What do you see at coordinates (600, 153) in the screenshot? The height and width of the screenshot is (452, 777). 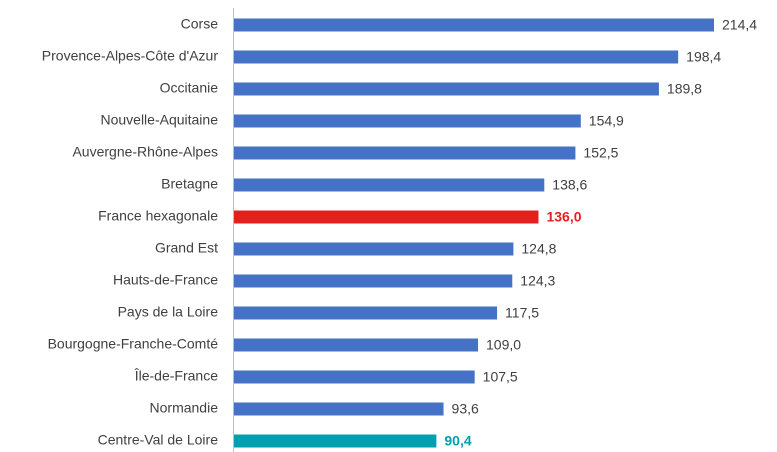 I see `value-label: 152,5` at bounding box center [600, 153].